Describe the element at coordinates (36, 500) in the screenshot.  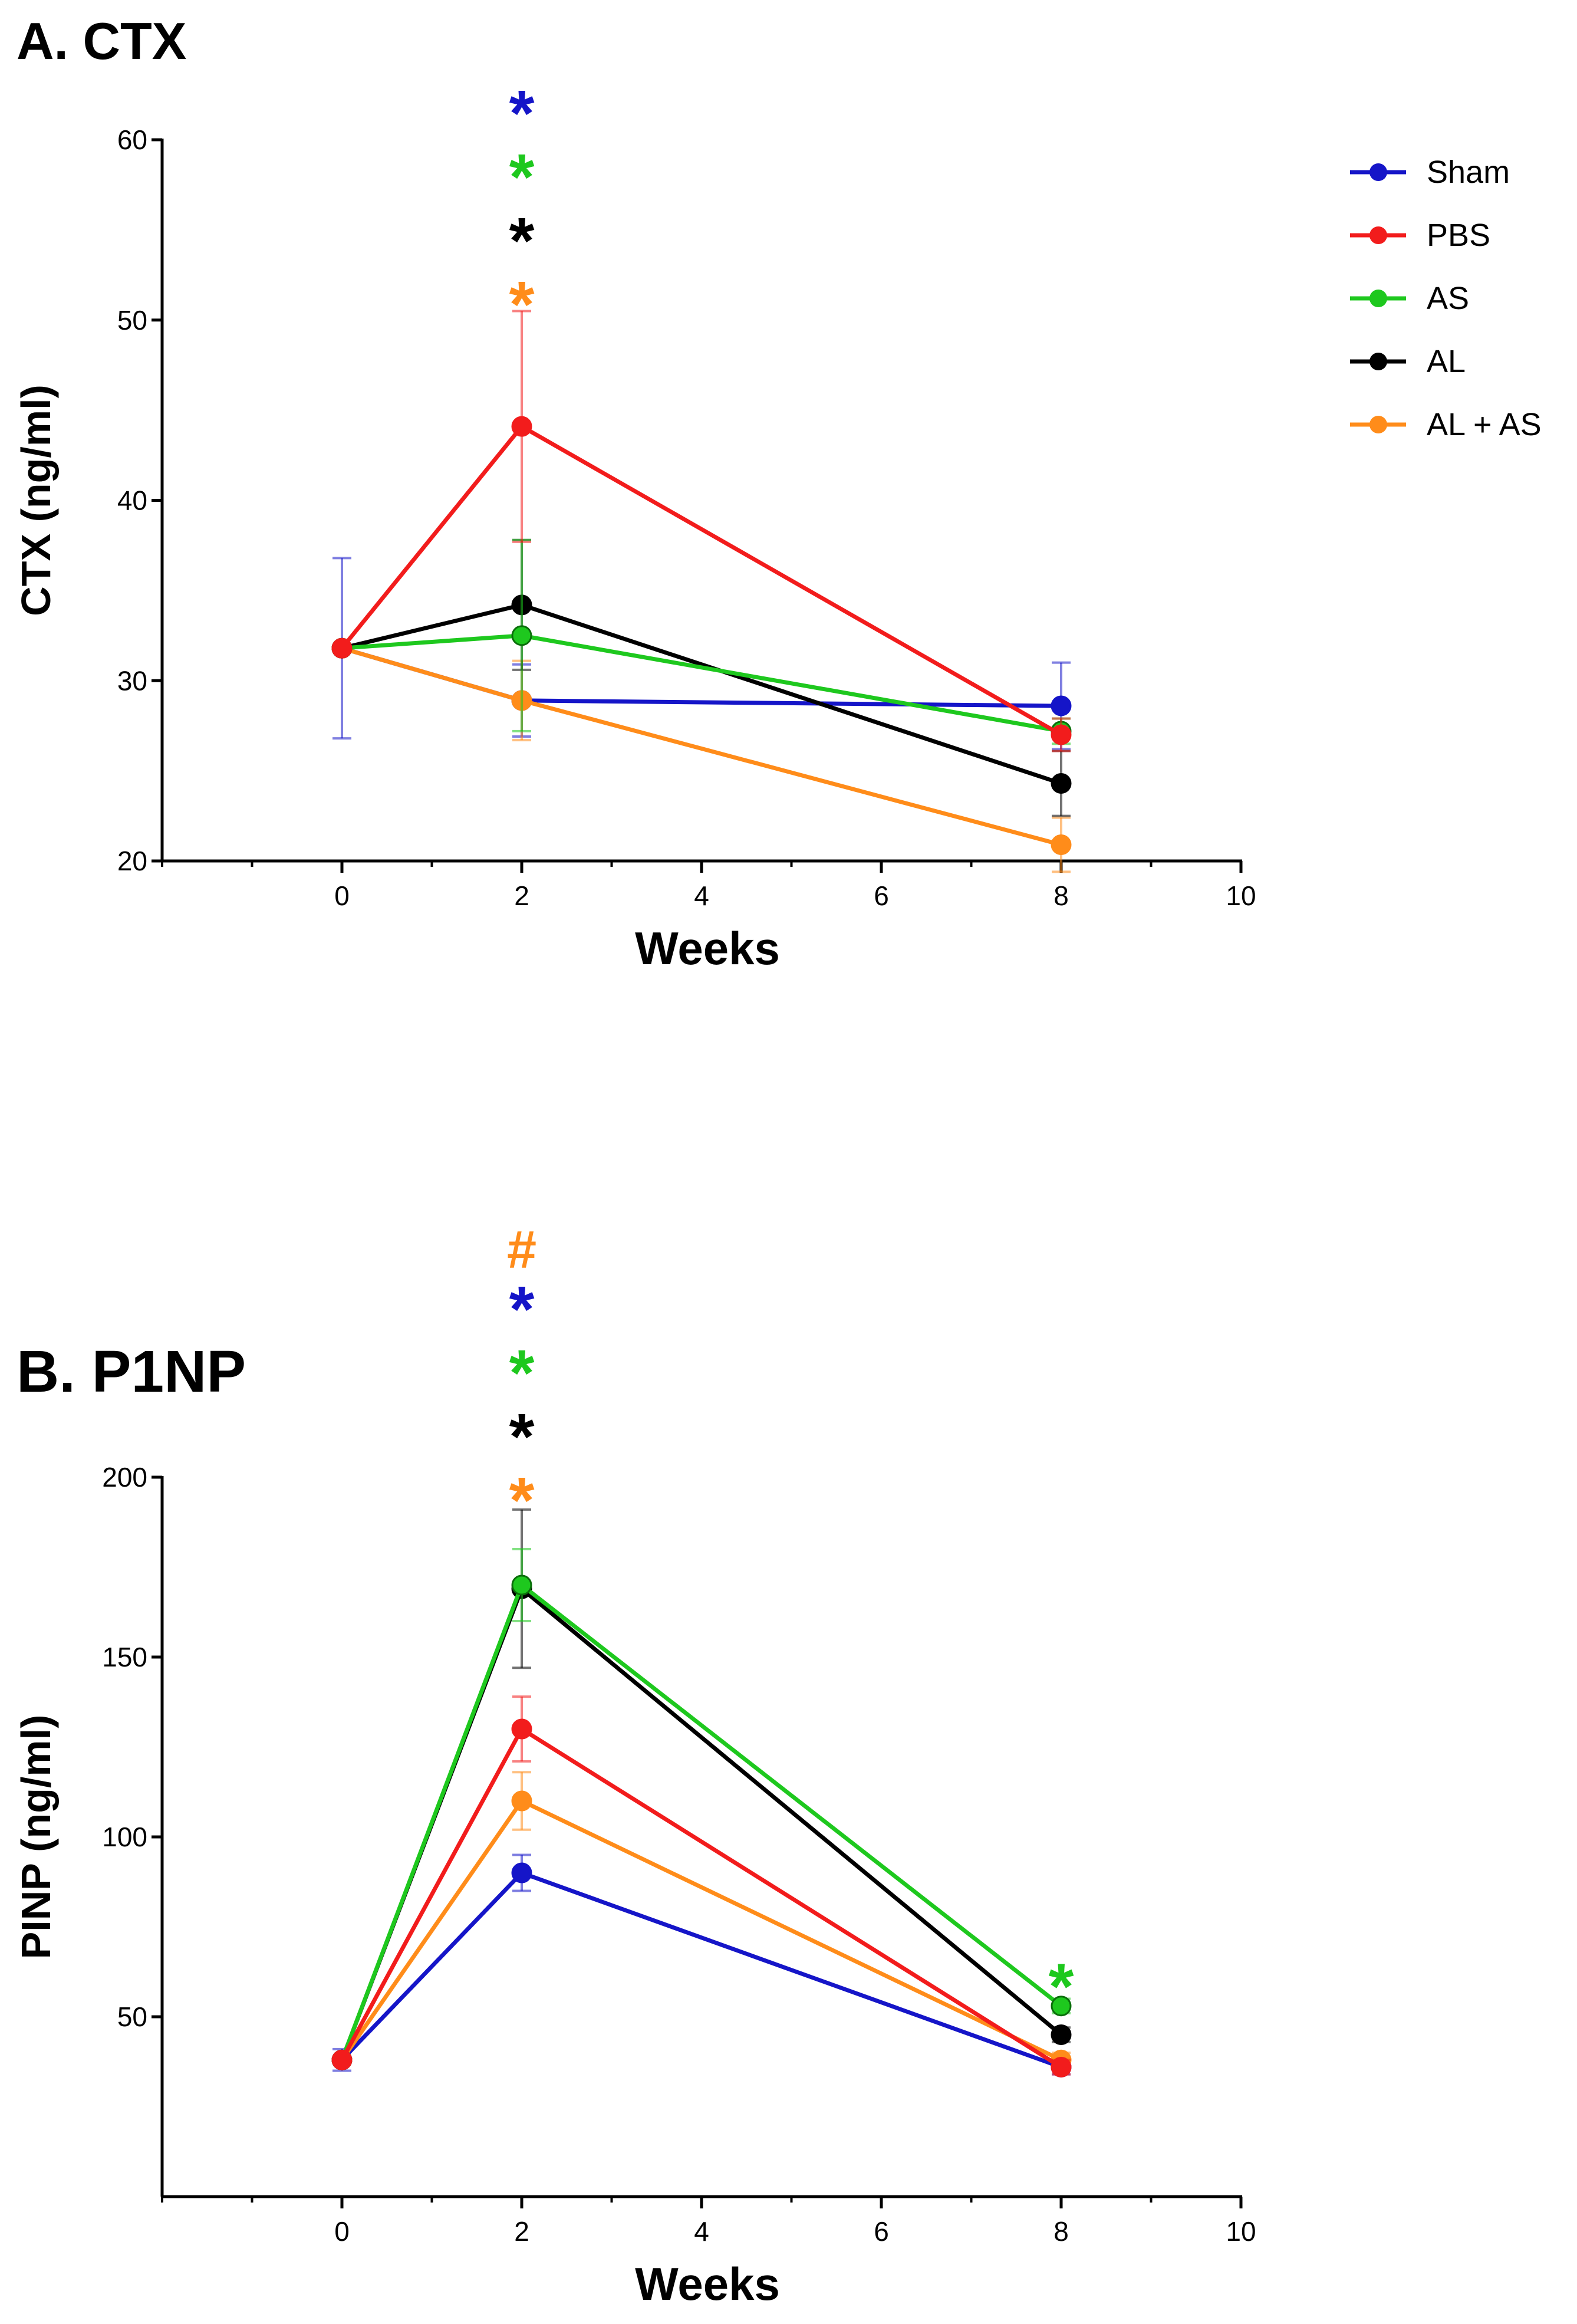
I see `y-axis-title: CTX (ng/ml)` at that location.